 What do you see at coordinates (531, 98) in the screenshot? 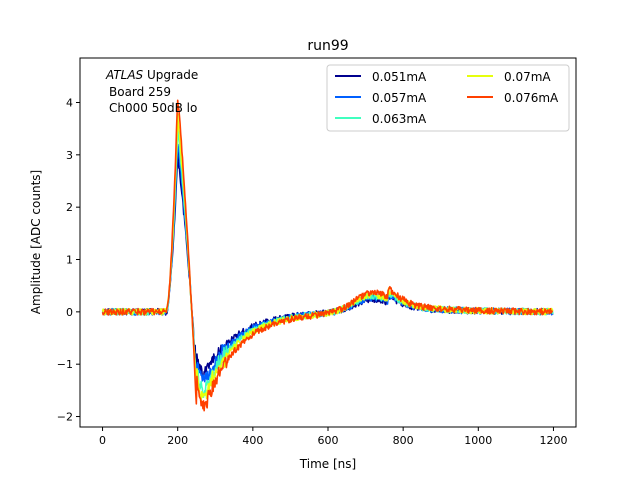
I see `legend-label: 0.076mA` at bounding box center [531, 98].